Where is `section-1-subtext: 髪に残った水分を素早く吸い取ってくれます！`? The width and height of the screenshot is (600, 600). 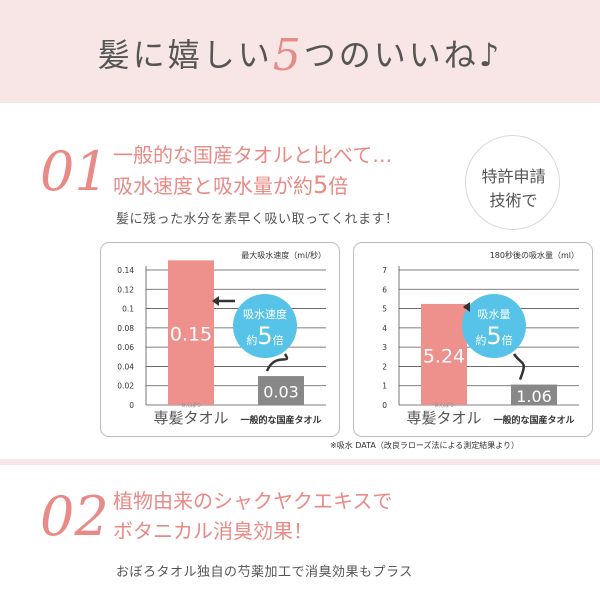 section-1-subtext: 髪に残った水分を素早く吸い取ってくれます！ is located at coordinates (257, 219).